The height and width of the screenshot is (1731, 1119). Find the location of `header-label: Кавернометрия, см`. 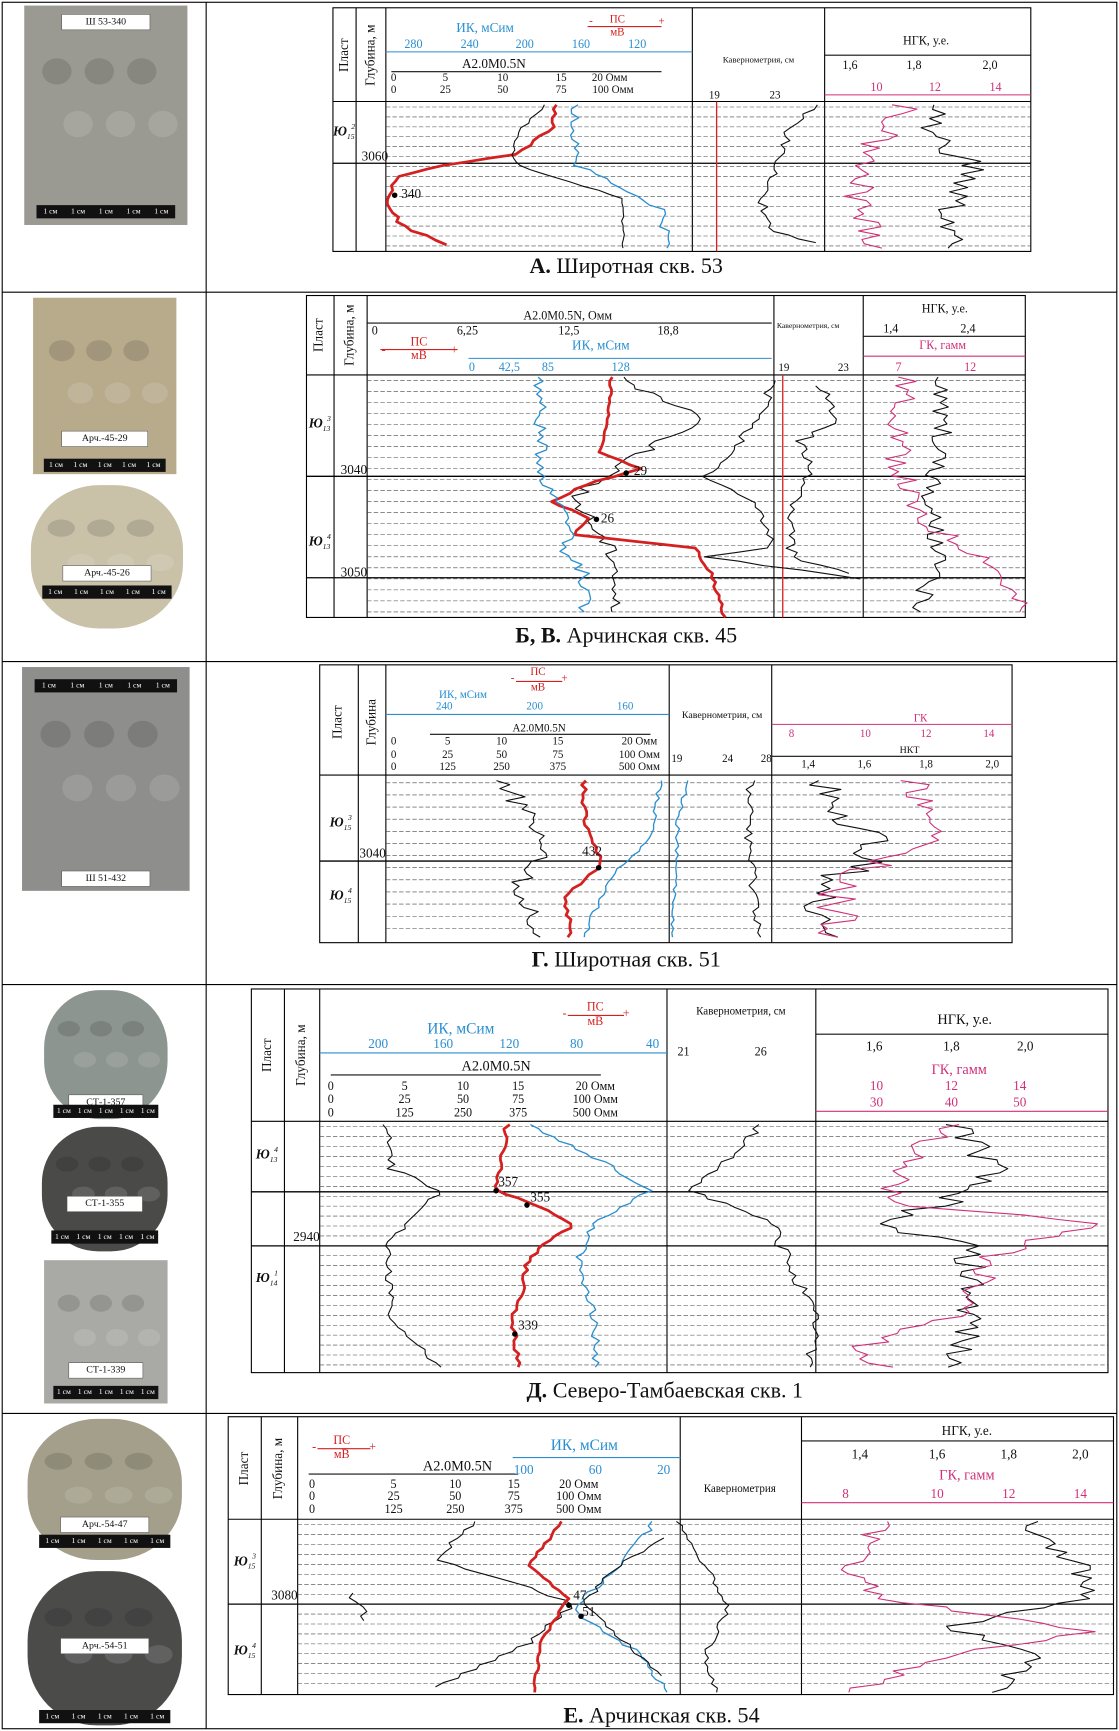

header-label: Кавернометрия, см is located at coordinates (740, 1012).